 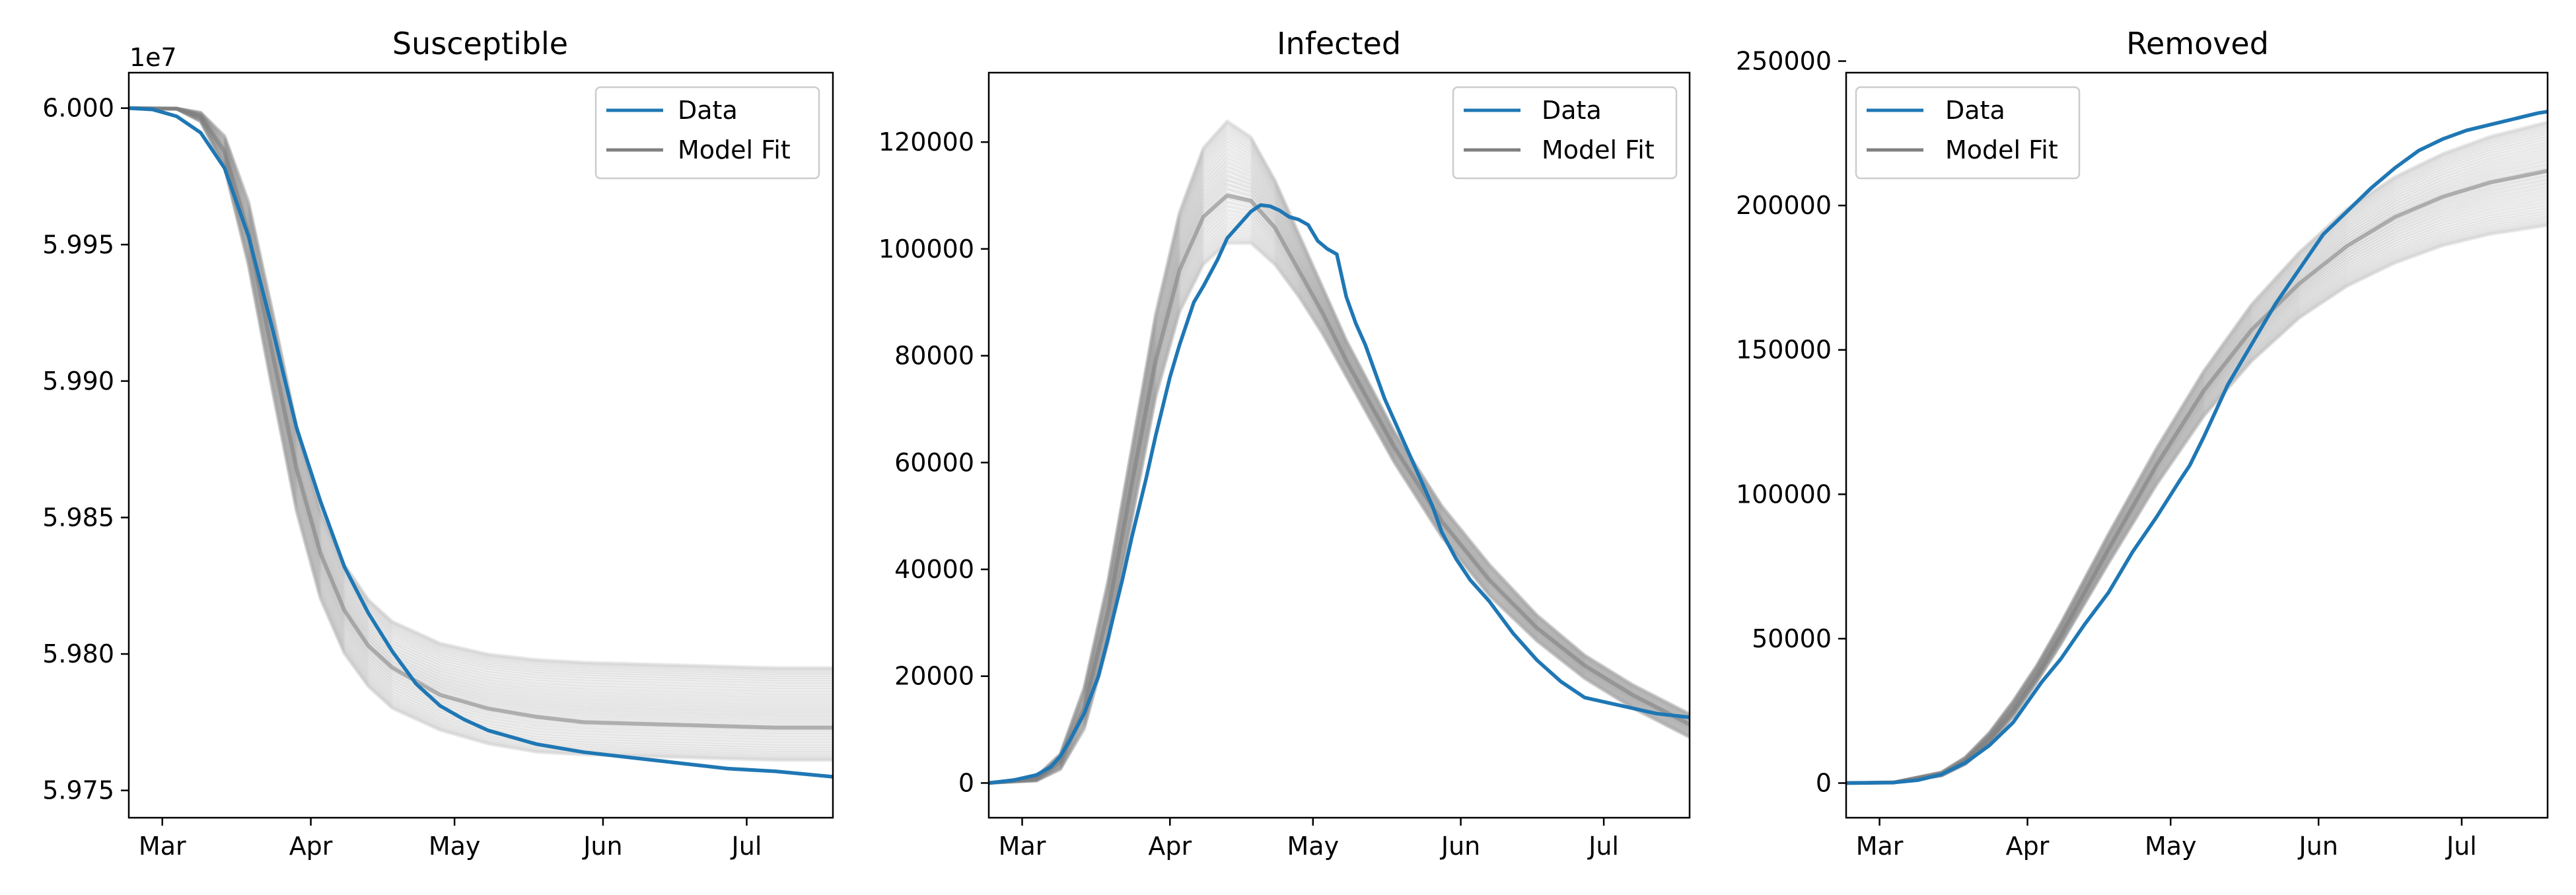 I want to click on removed-legend-model-fit-label: Model Fit, so click(x=2002, y=149).